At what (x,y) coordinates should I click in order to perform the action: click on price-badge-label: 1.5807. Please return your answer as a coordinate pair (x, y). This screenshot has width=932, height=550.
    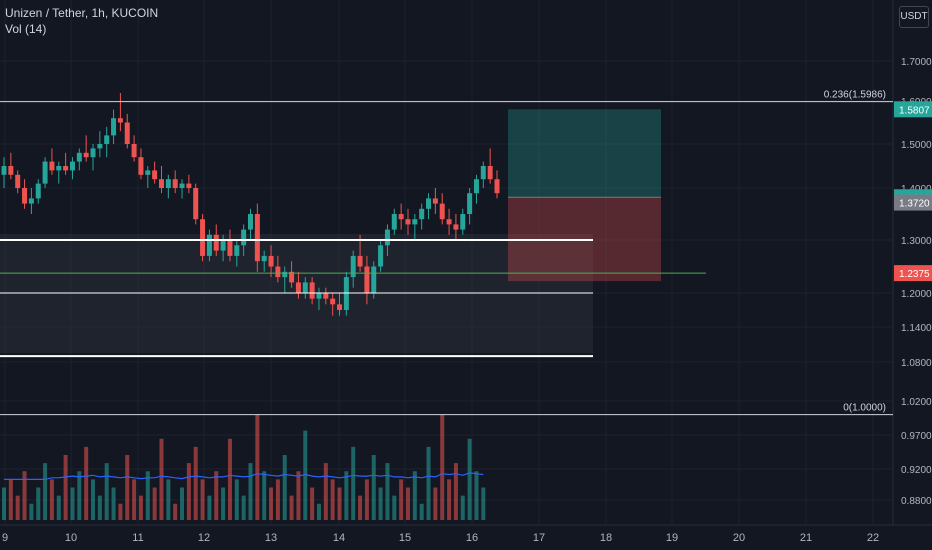
    Looking at the image, I should click on (914, 110).